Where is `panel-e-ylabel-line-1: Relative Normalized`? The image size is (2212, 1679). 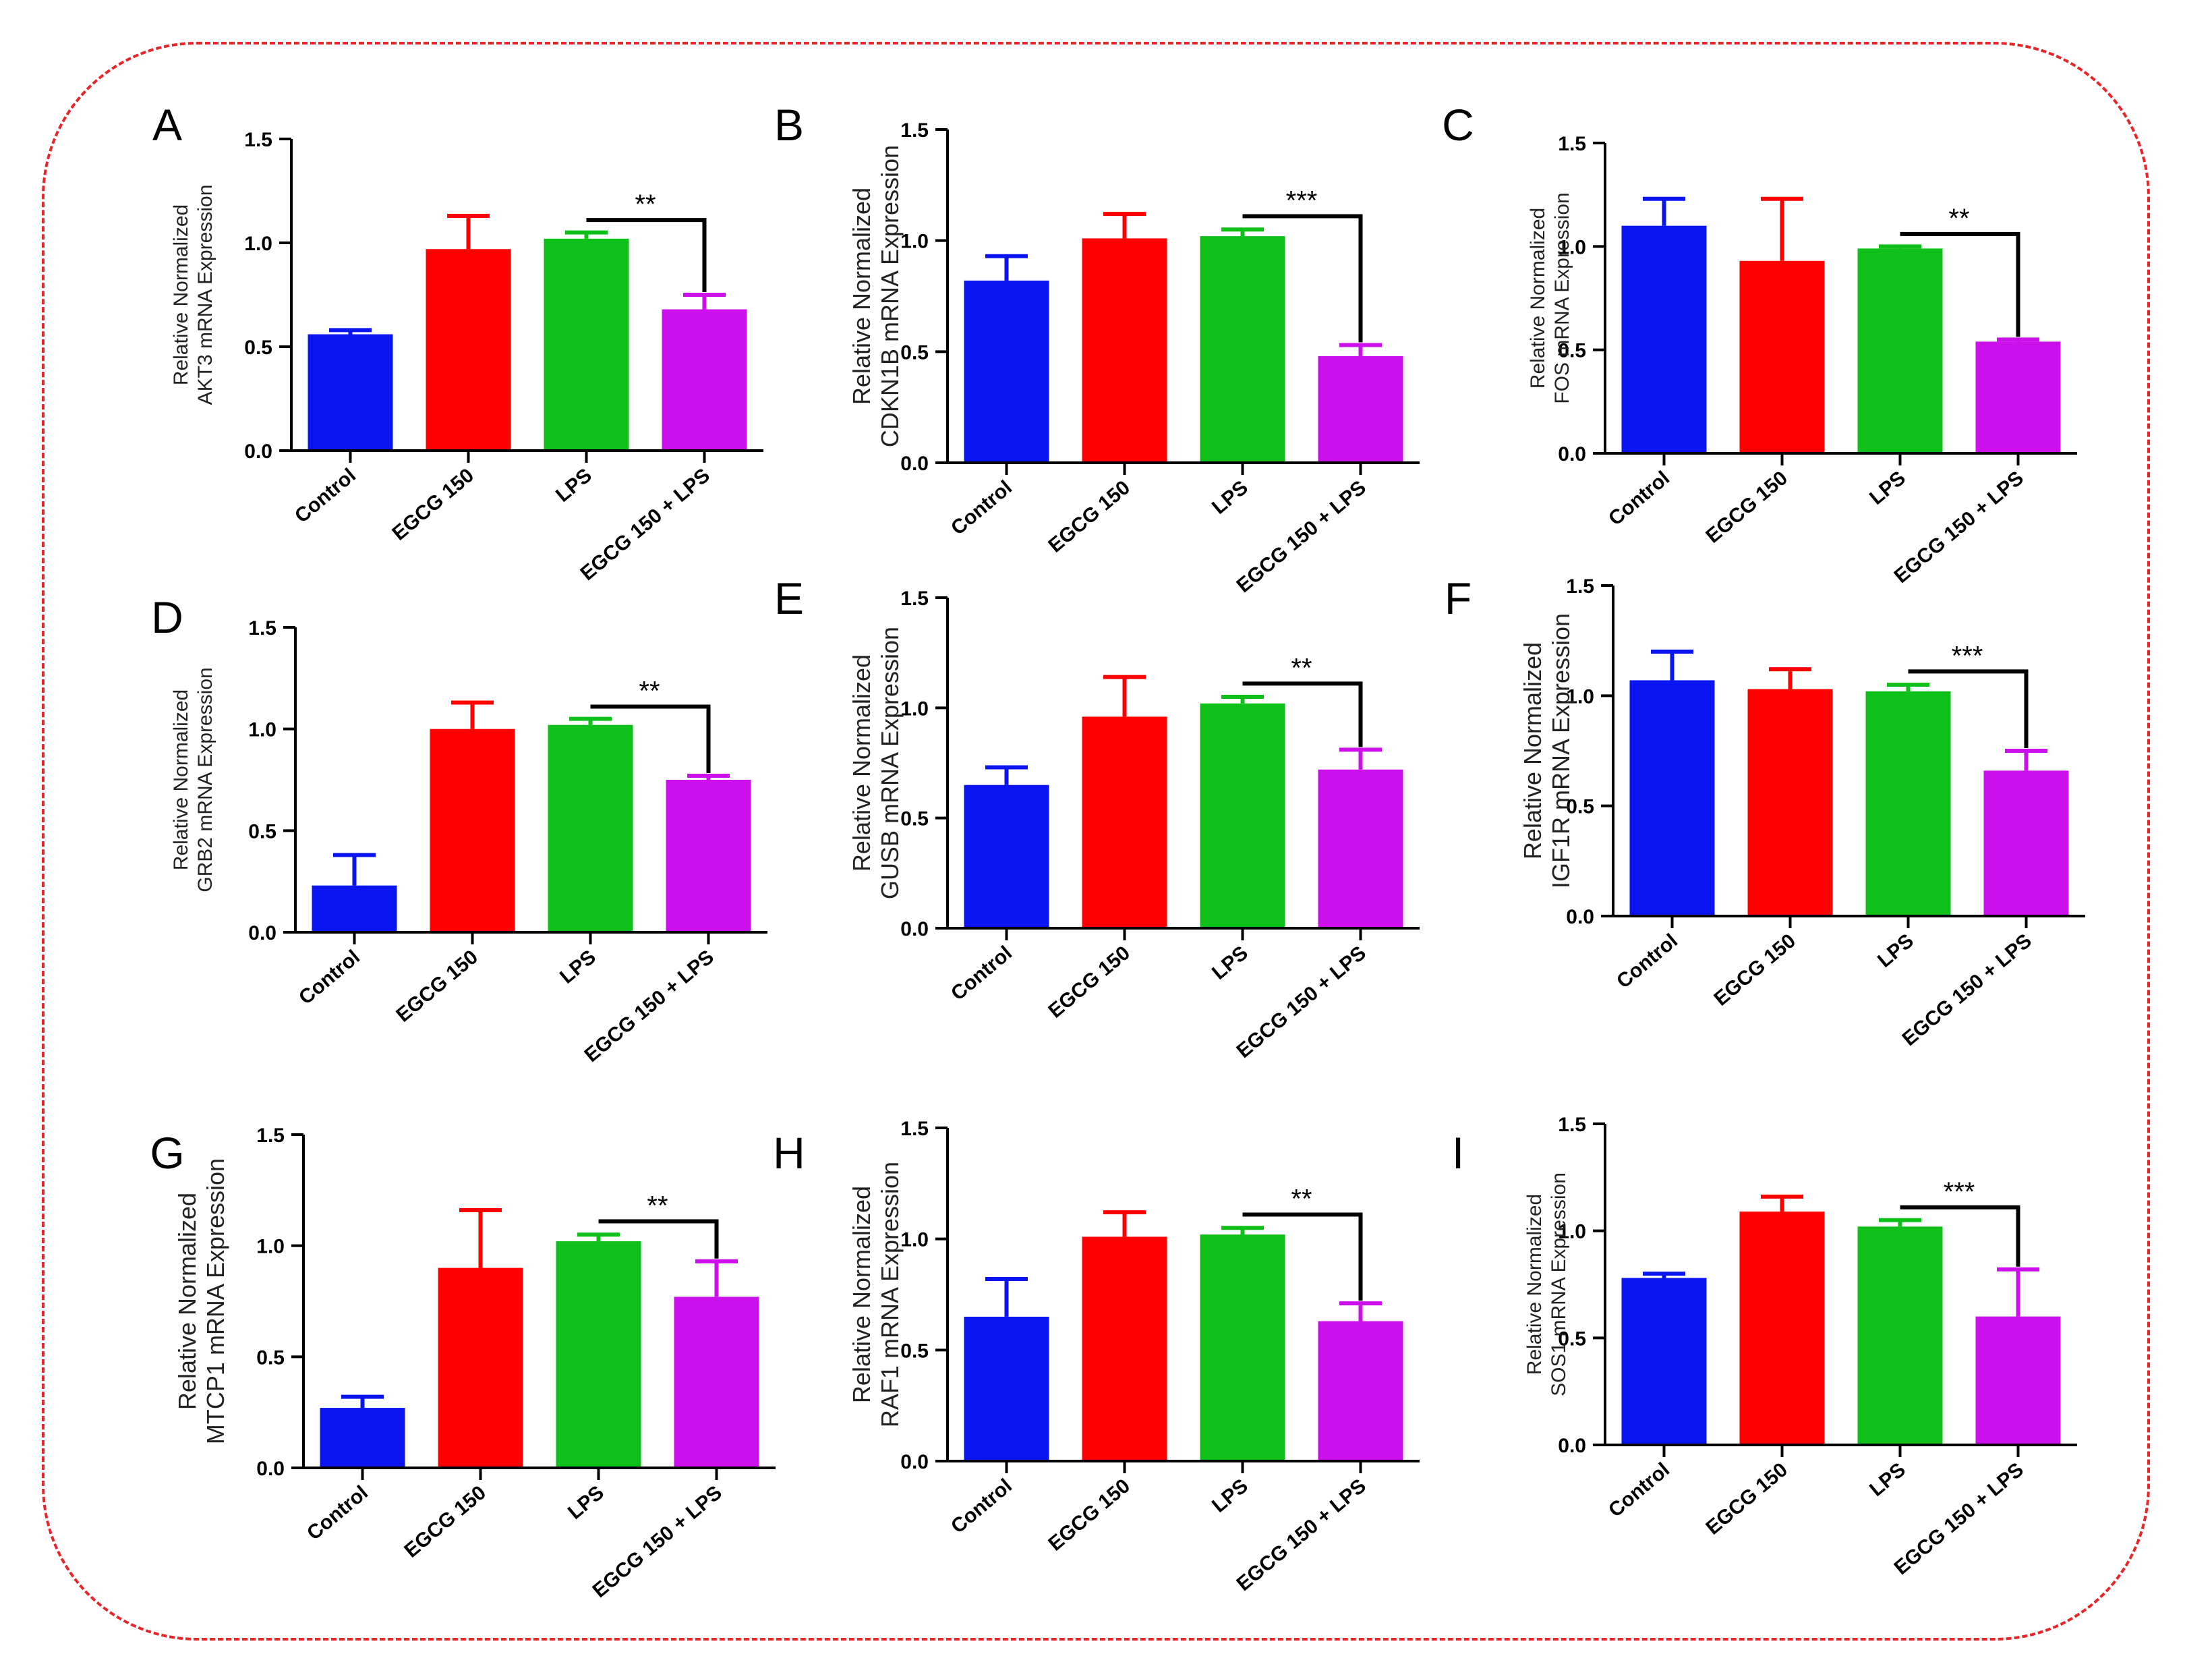 panel-e-ylabel-line-1: Relative Normalized is located at coordinates (861, 763).